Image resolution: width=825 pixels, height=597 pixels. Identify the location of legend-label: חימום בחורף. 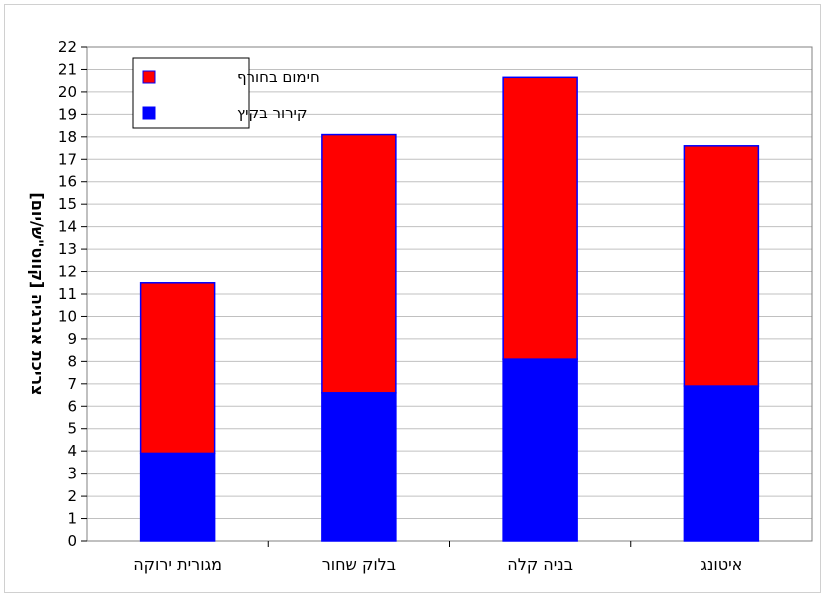
(278, 77).